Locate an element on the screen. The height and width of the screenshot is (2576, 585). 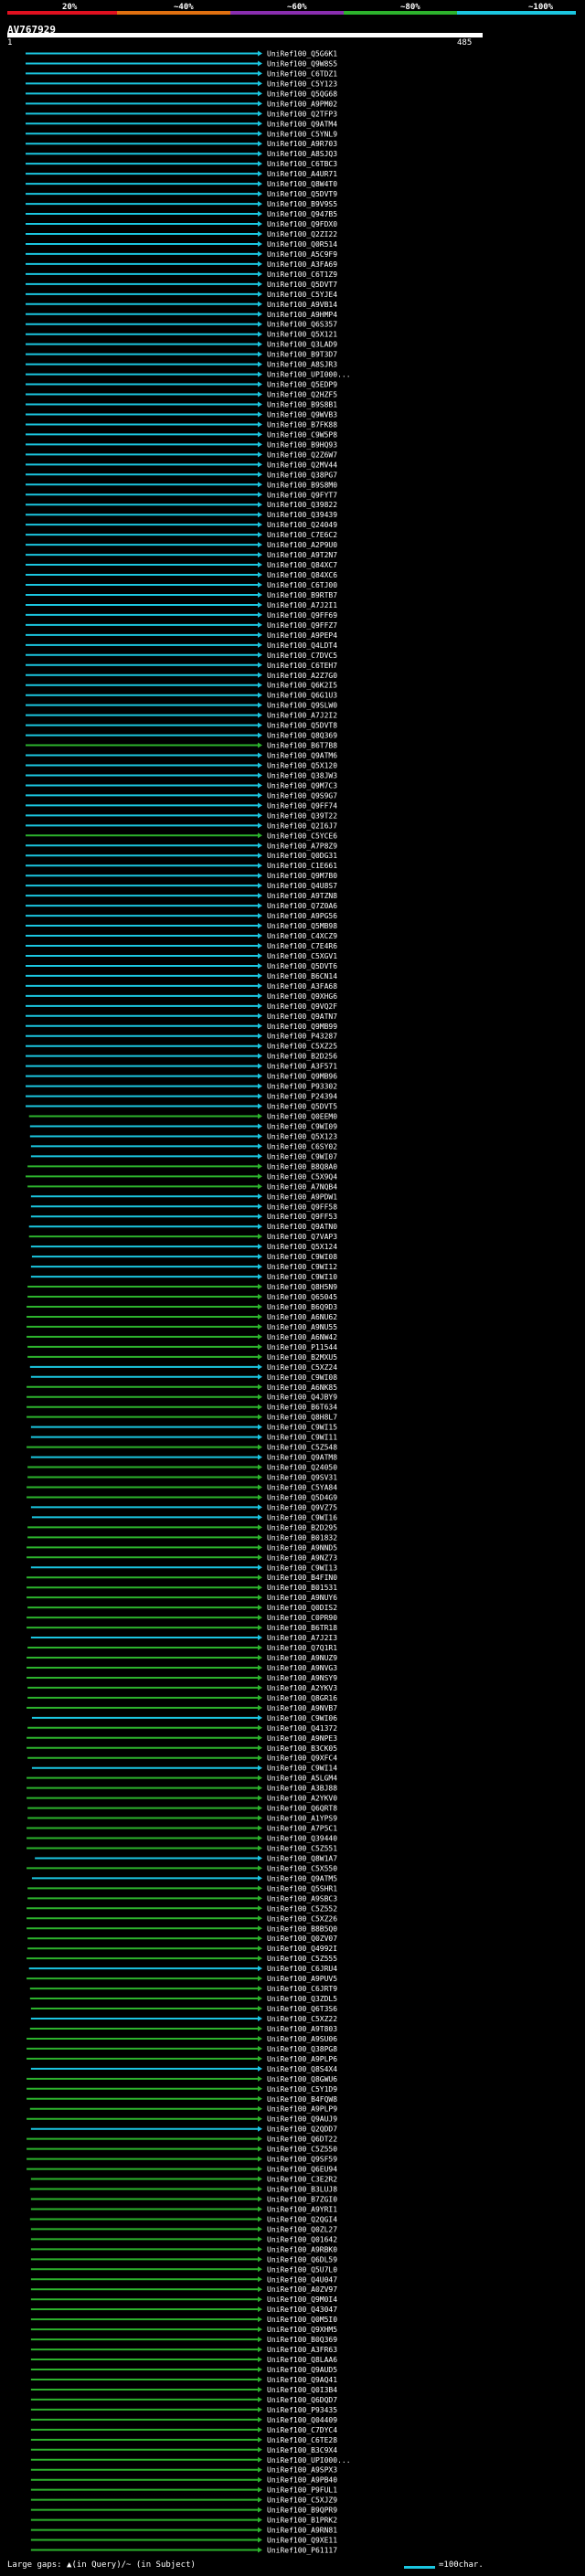
hit-row: UniRef100_B3LUJ8 is located at coordinates (183, 2190).